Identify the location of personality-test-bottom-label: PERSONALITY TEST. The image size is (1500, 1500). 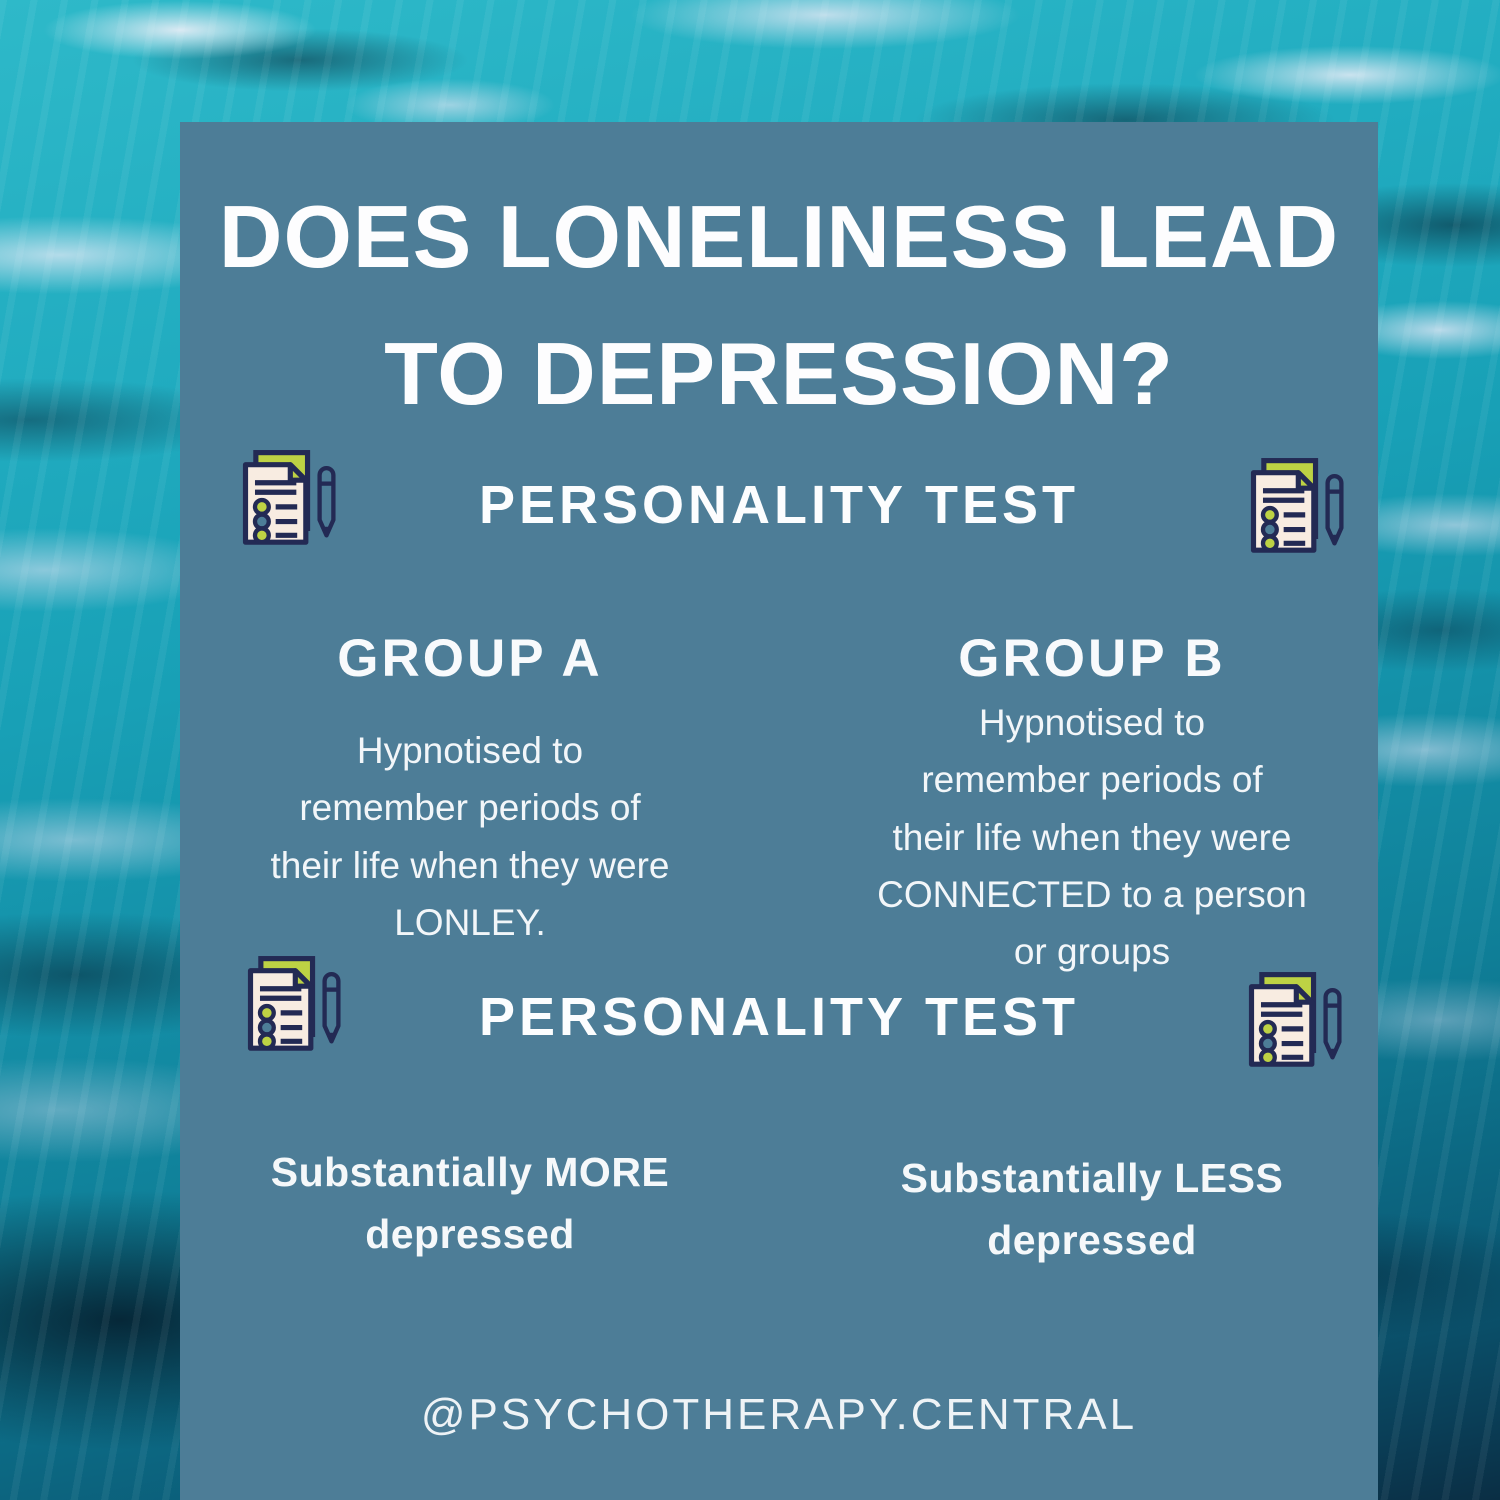
(779, 1017).